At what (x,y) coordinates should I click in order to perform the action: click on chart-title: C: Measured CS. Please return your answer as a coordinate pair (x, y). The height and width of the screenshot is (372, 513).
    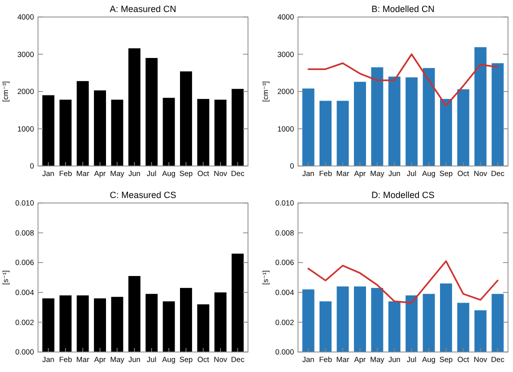
    Looking at the image, I should click on (143, 195).